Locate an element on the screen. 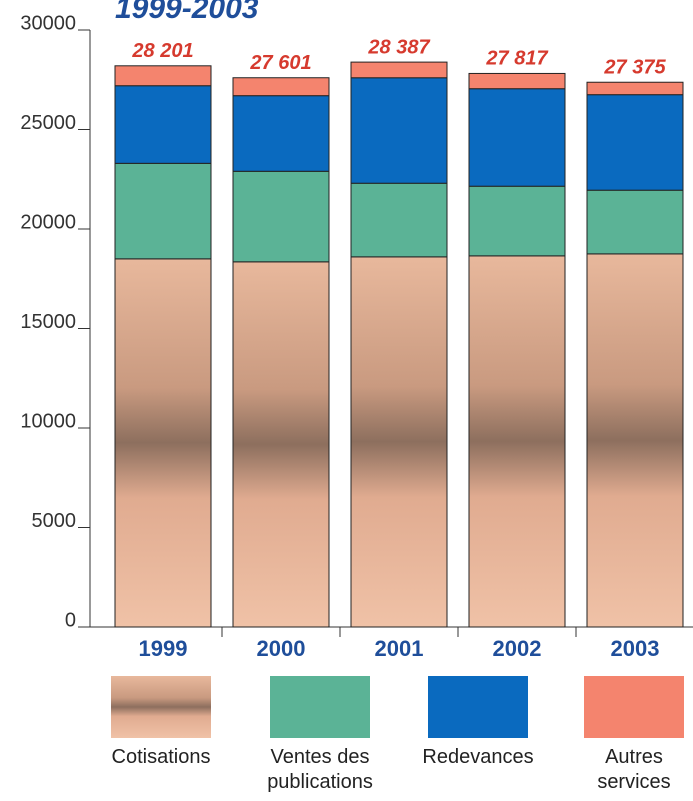  y-tick-label: 25000 is located at coordinates (48, 123).